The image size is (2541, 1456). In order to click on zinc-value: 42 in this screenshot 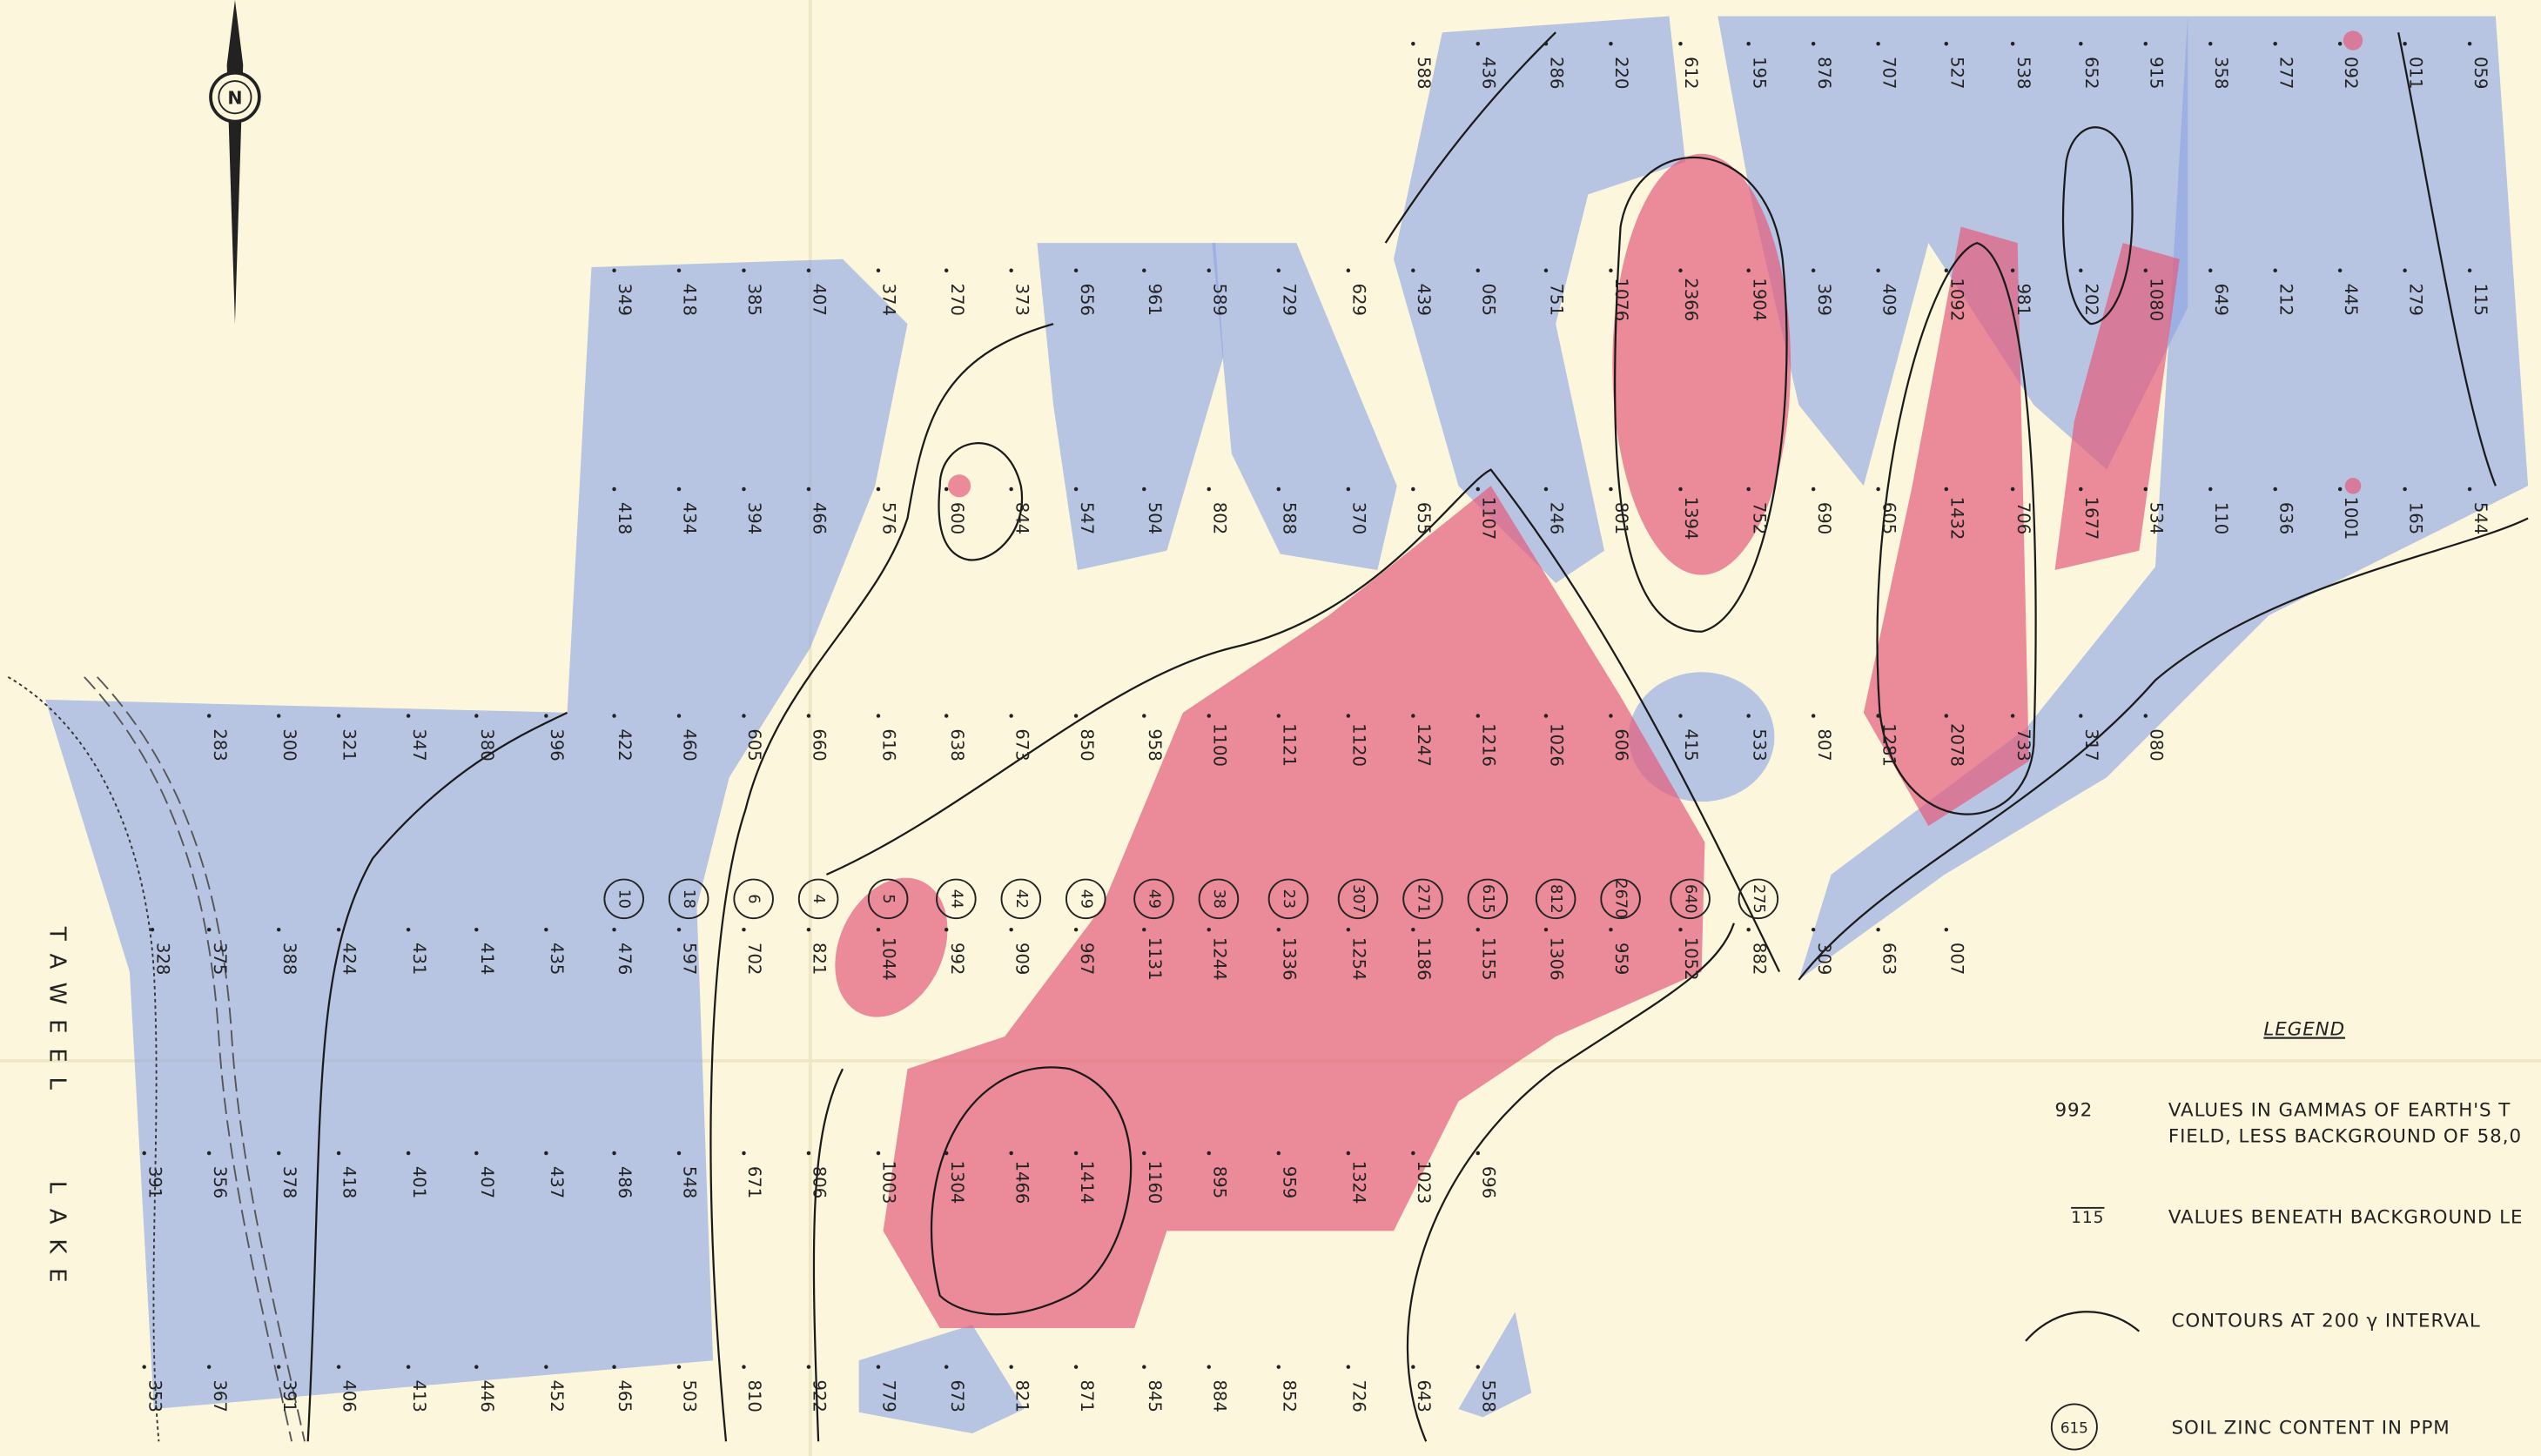, I will do `click(1021, 899)`.